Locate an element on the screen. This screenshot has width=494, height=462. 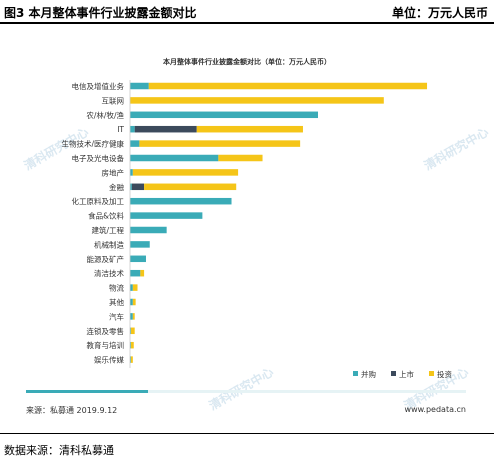
category-label: IT is located at coordinates (120, 129).